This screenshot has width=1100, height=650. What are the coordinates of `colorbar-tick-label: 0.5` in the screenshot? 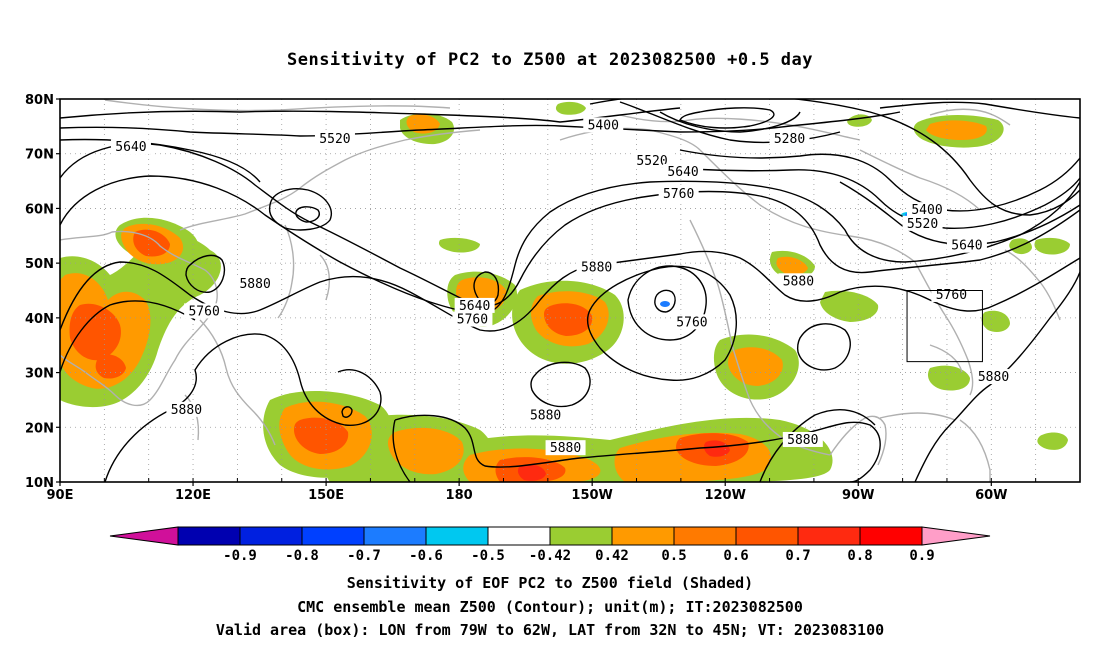 It's located at (673, 556).